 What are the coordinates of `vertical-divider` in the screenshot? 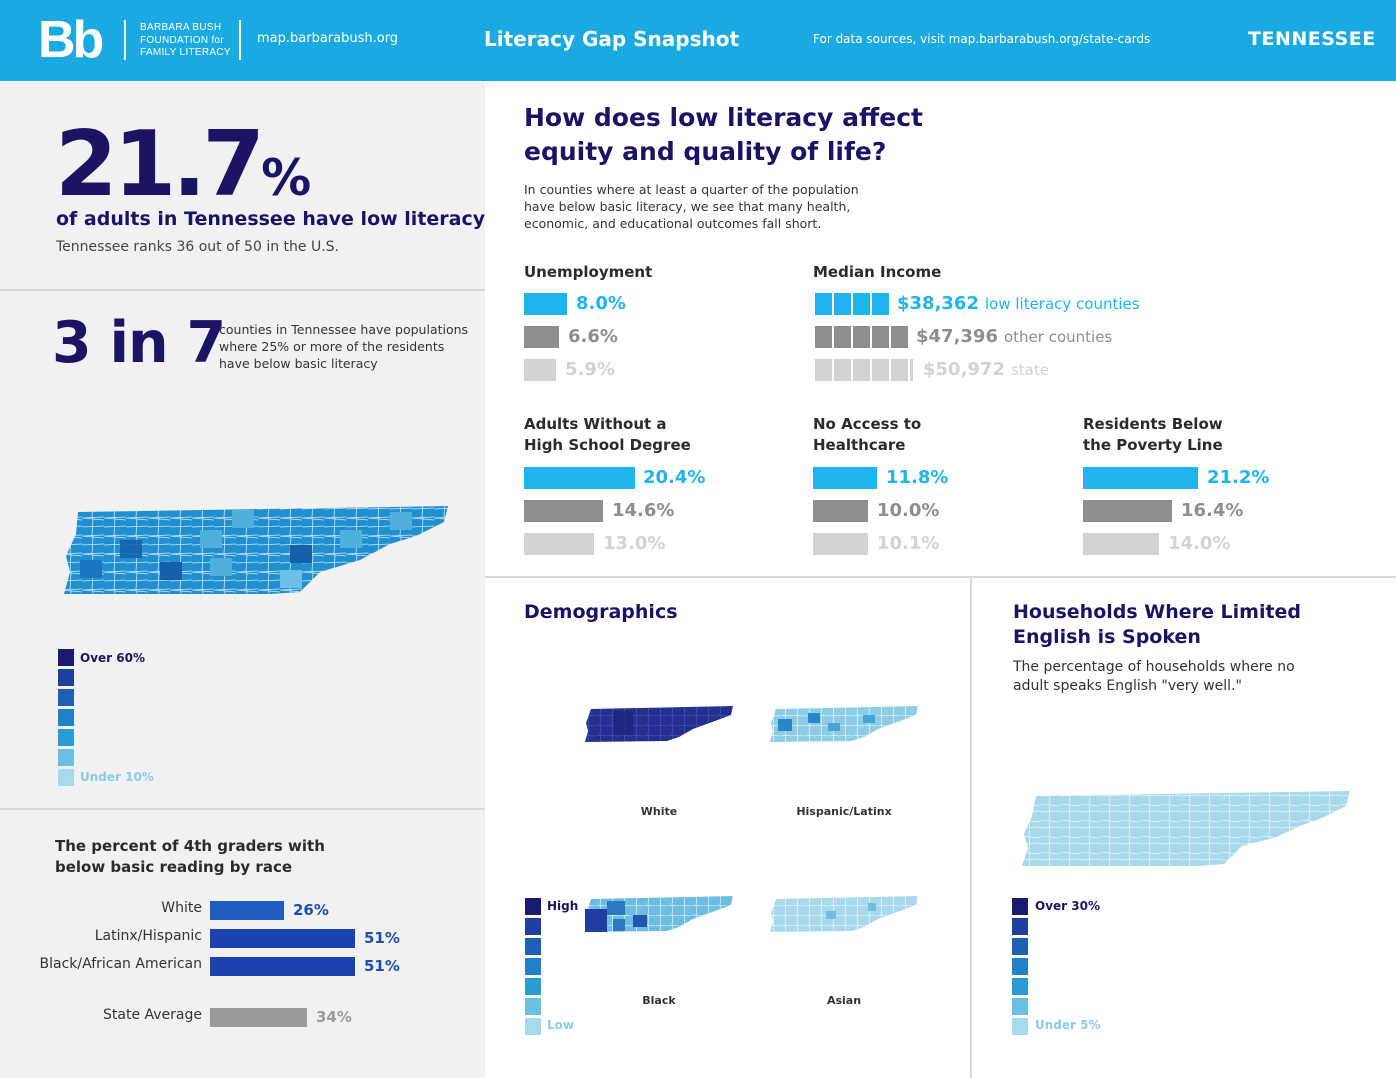 It's located at (971, 827).